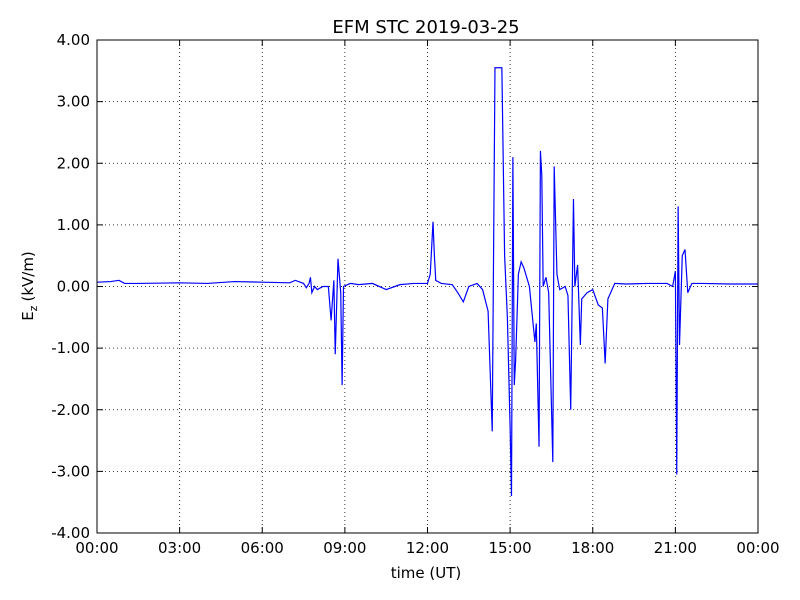 This screenshot has height=600, width=800. I want to click on x-tick-label: 03:00, so click(179, 548).